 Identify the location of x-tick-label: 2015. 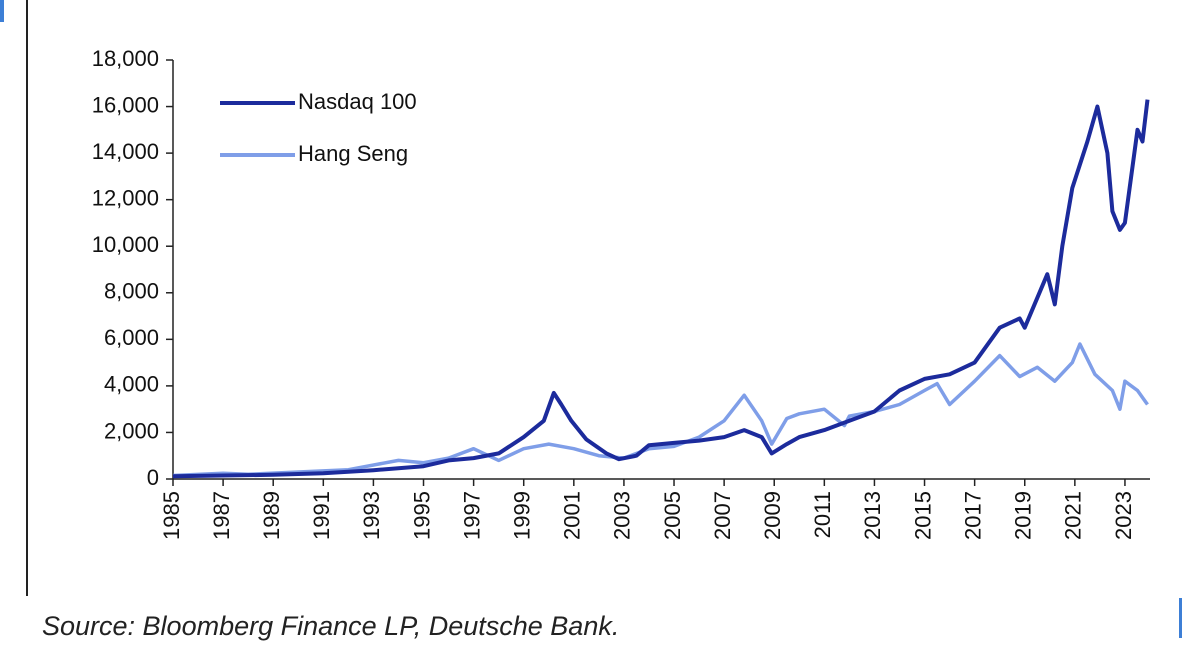
(922, 515).